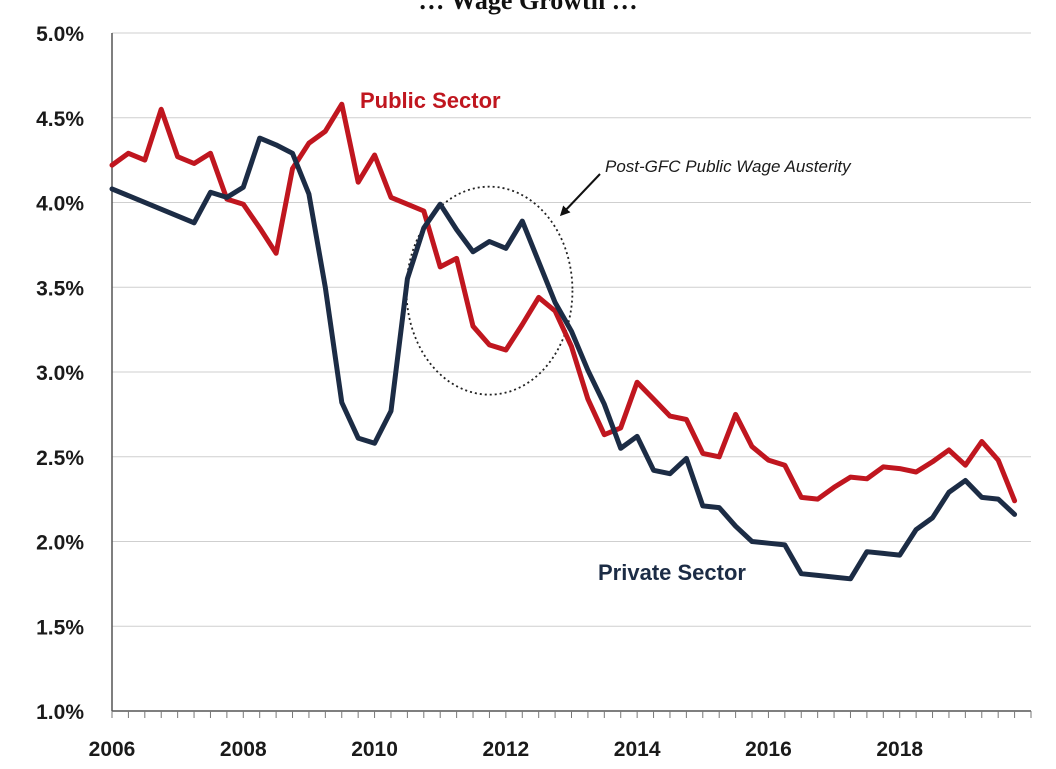  I want to click on public-sector-label: Public Sector, so click(430, 100).